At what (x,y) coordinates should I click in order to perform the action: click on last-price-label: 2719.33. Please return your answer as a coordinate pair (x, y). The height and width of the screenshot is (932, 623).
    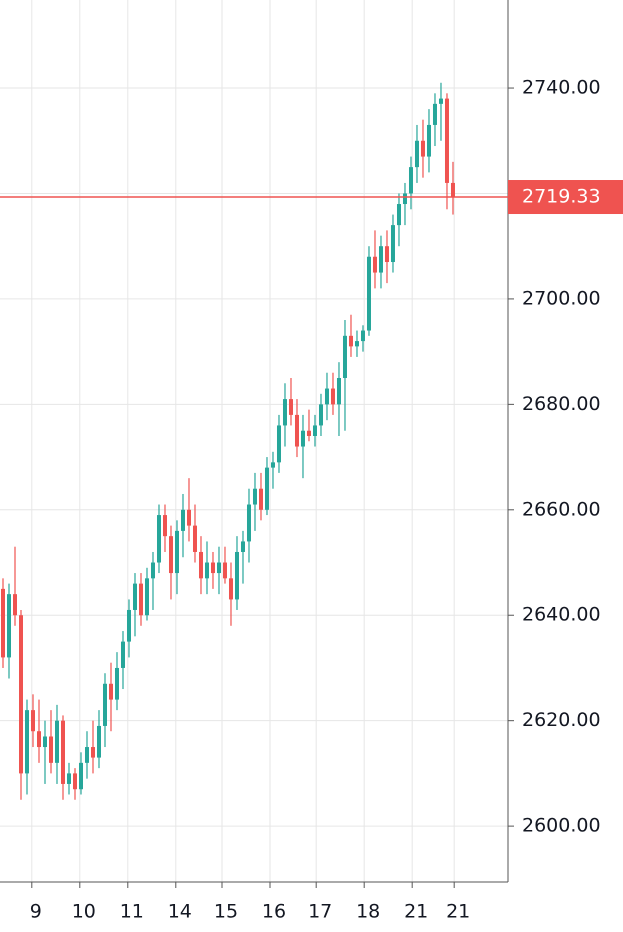
    Looking at the image, I should click on (561, 197).